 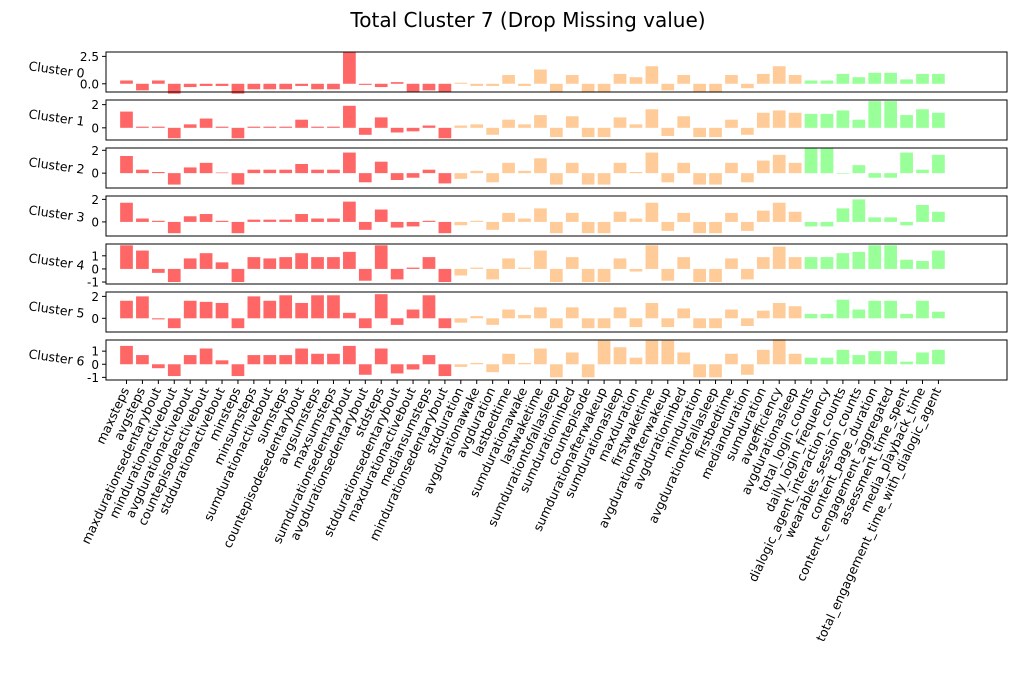 What do you see at coordinates (174, 227) in the screenshot?
I see `bar-mindurationactivebout` at bounding box center [174, 227].